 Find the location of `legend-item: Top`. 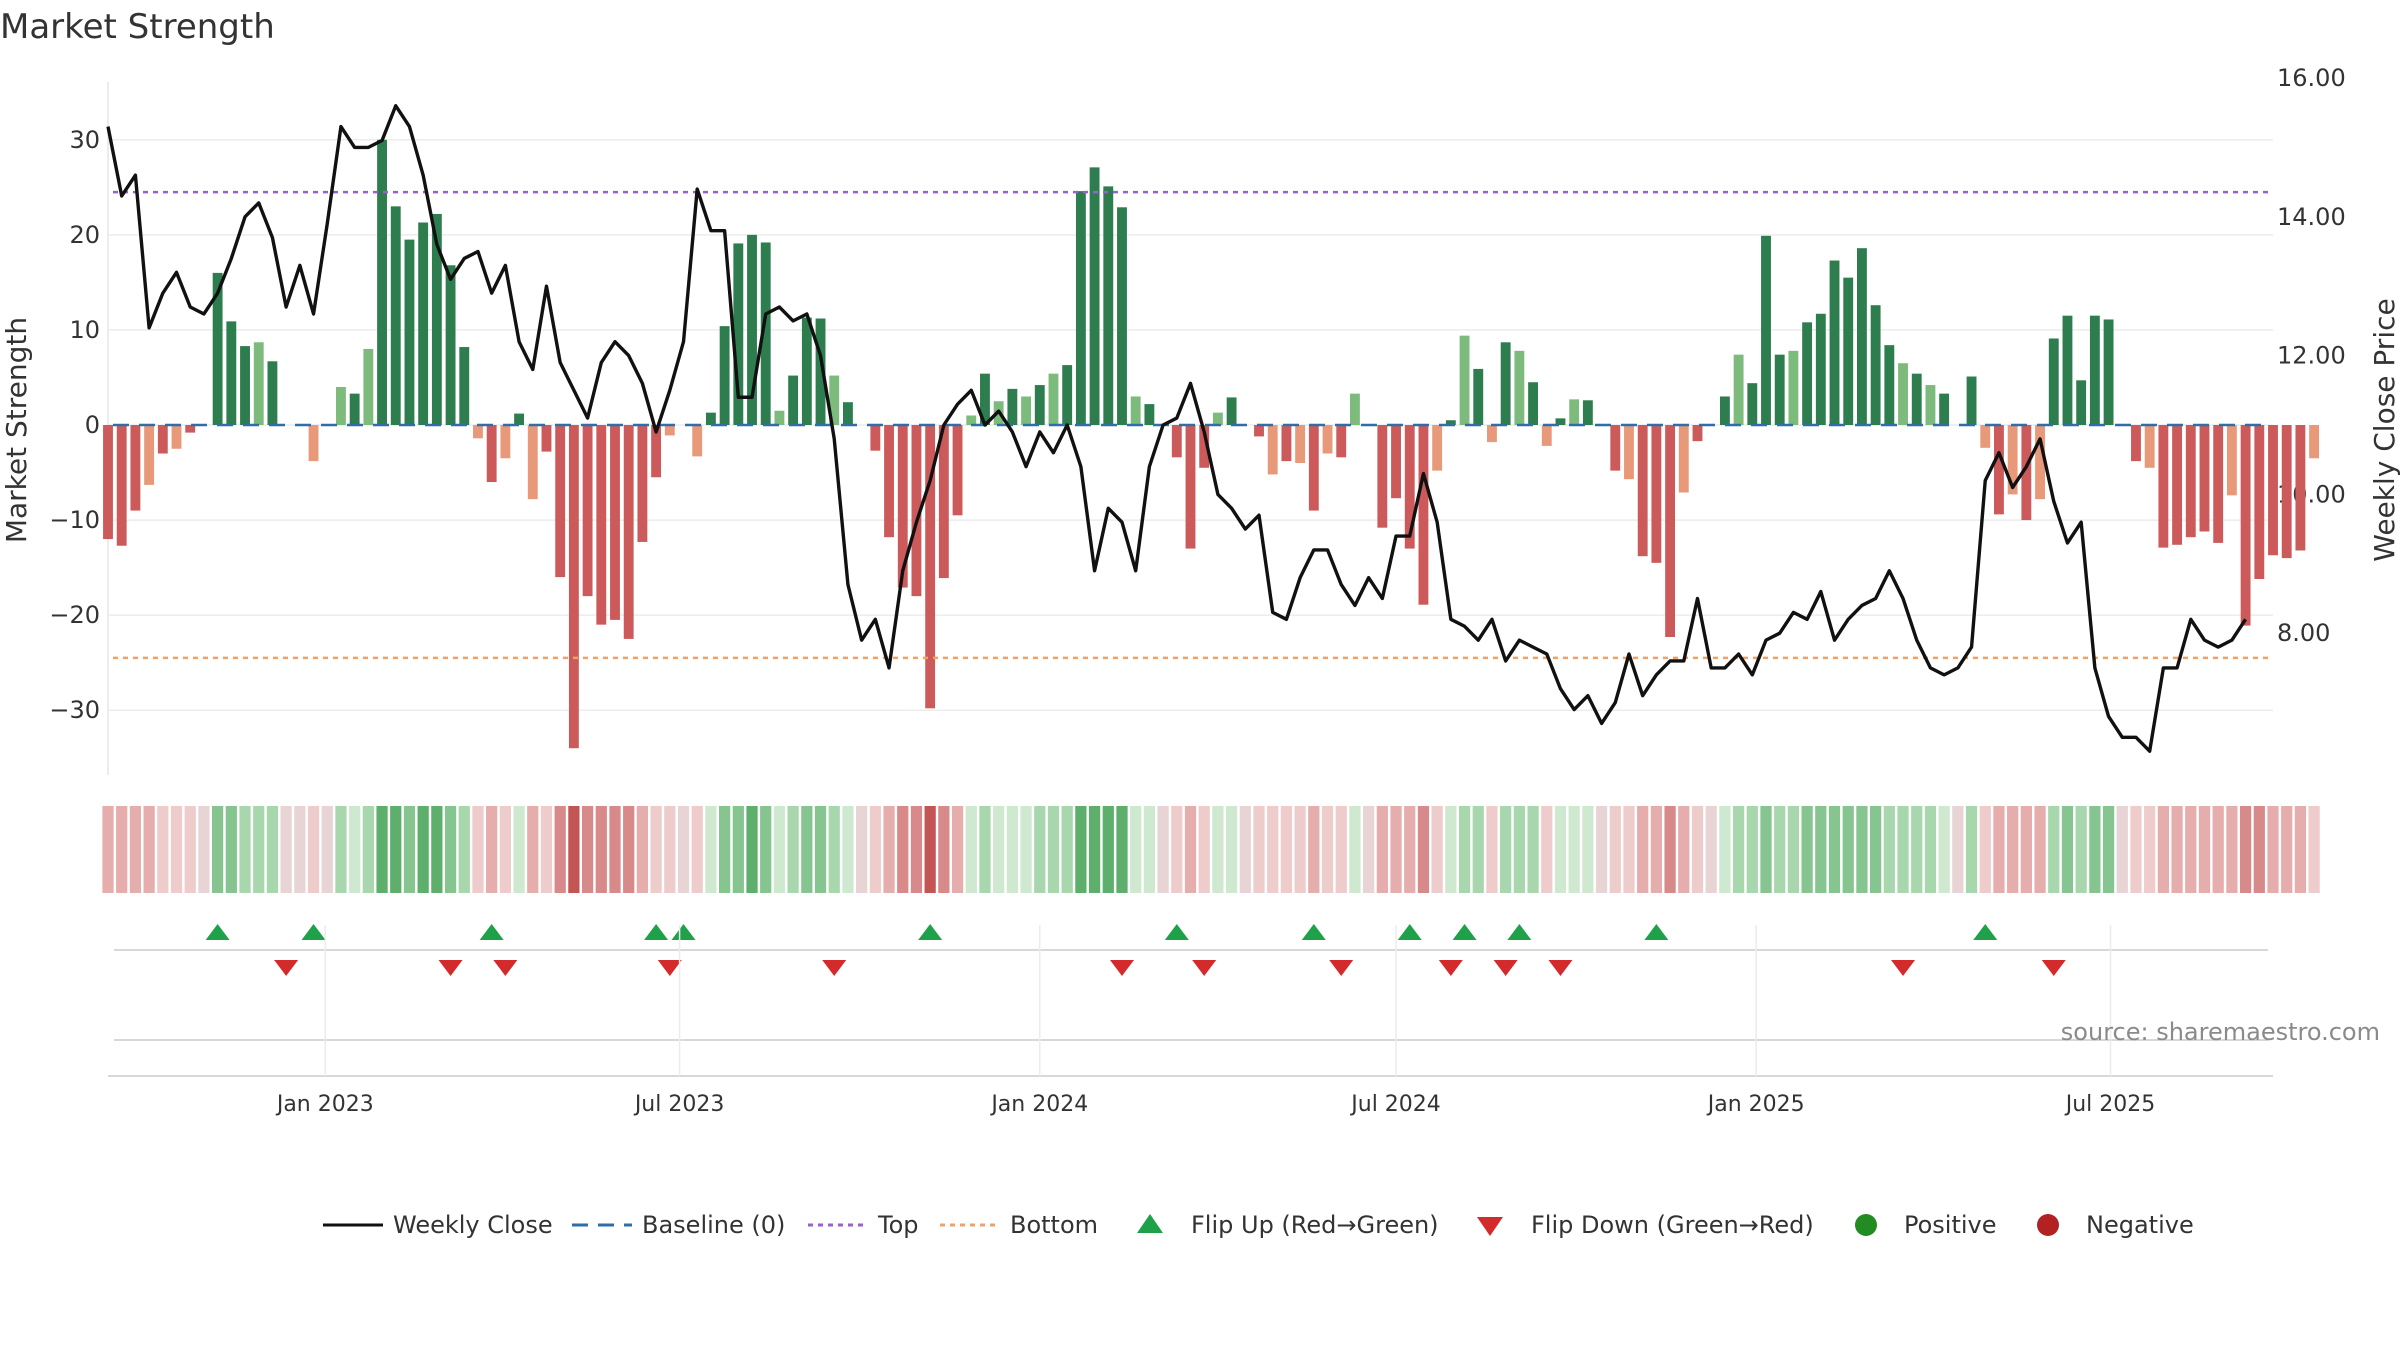

legend-item: Top is located at coordinates (863, 1225).